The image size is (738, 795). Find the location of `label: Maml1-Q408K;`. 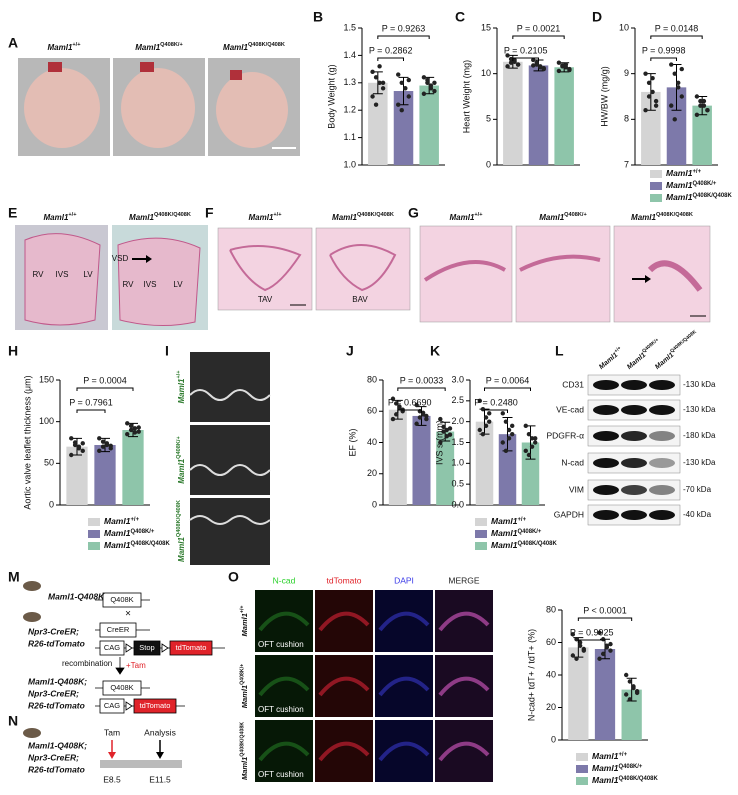

label: Maml1-Q408K; is located at coordinates (57, 681).